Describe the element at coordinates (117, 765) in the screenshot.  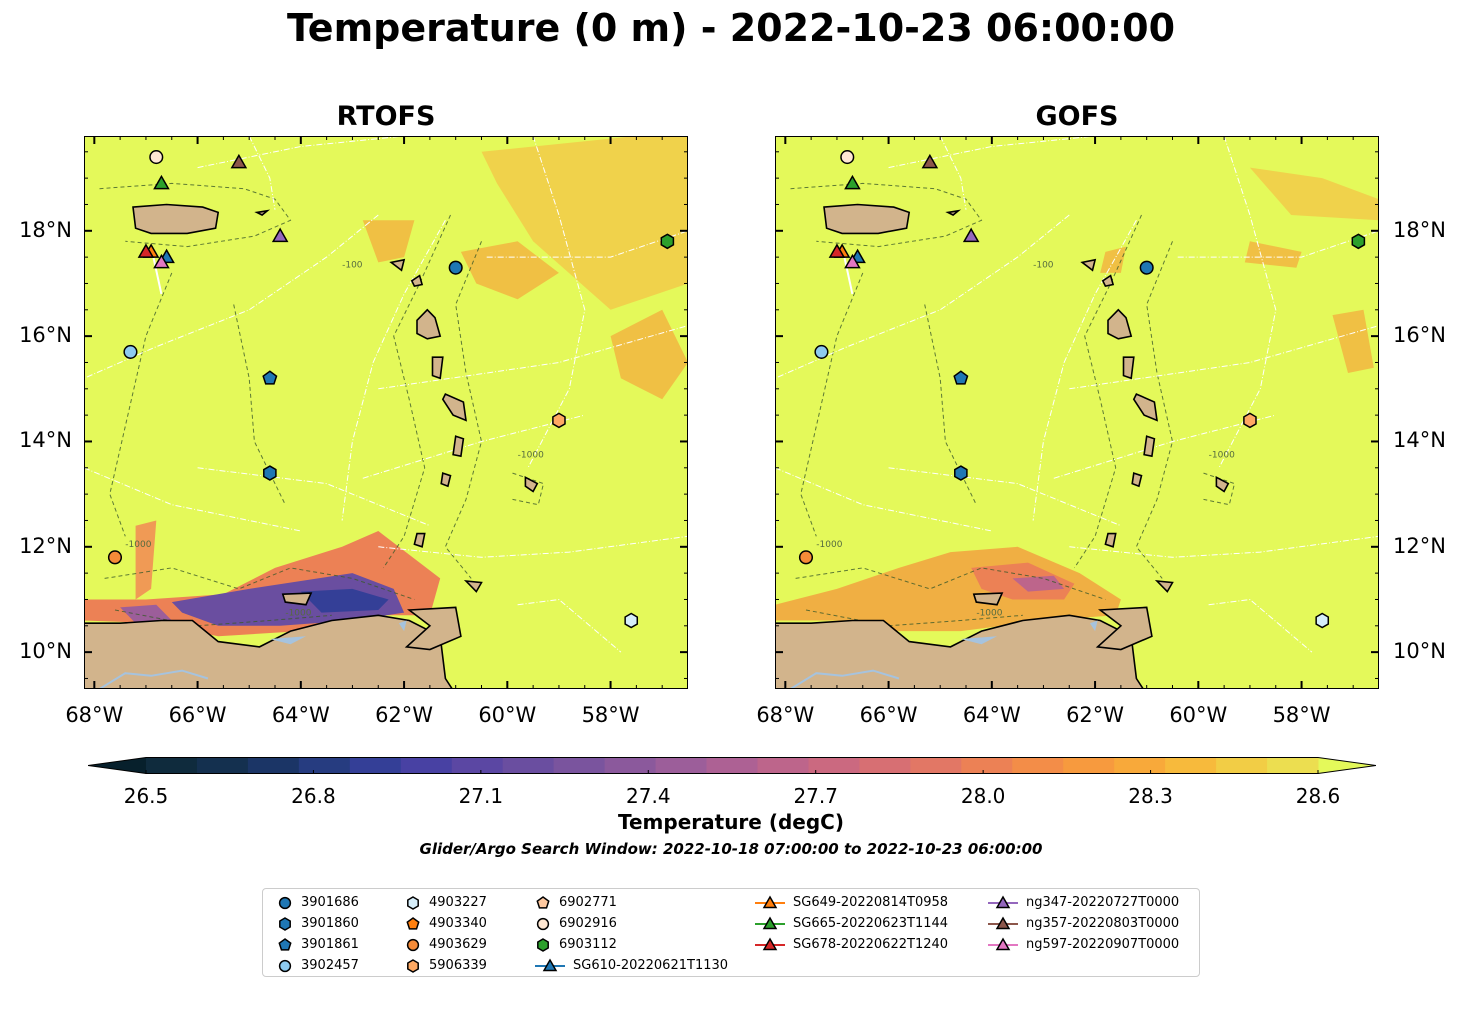
I see `colorbar-extend-low` at that location.